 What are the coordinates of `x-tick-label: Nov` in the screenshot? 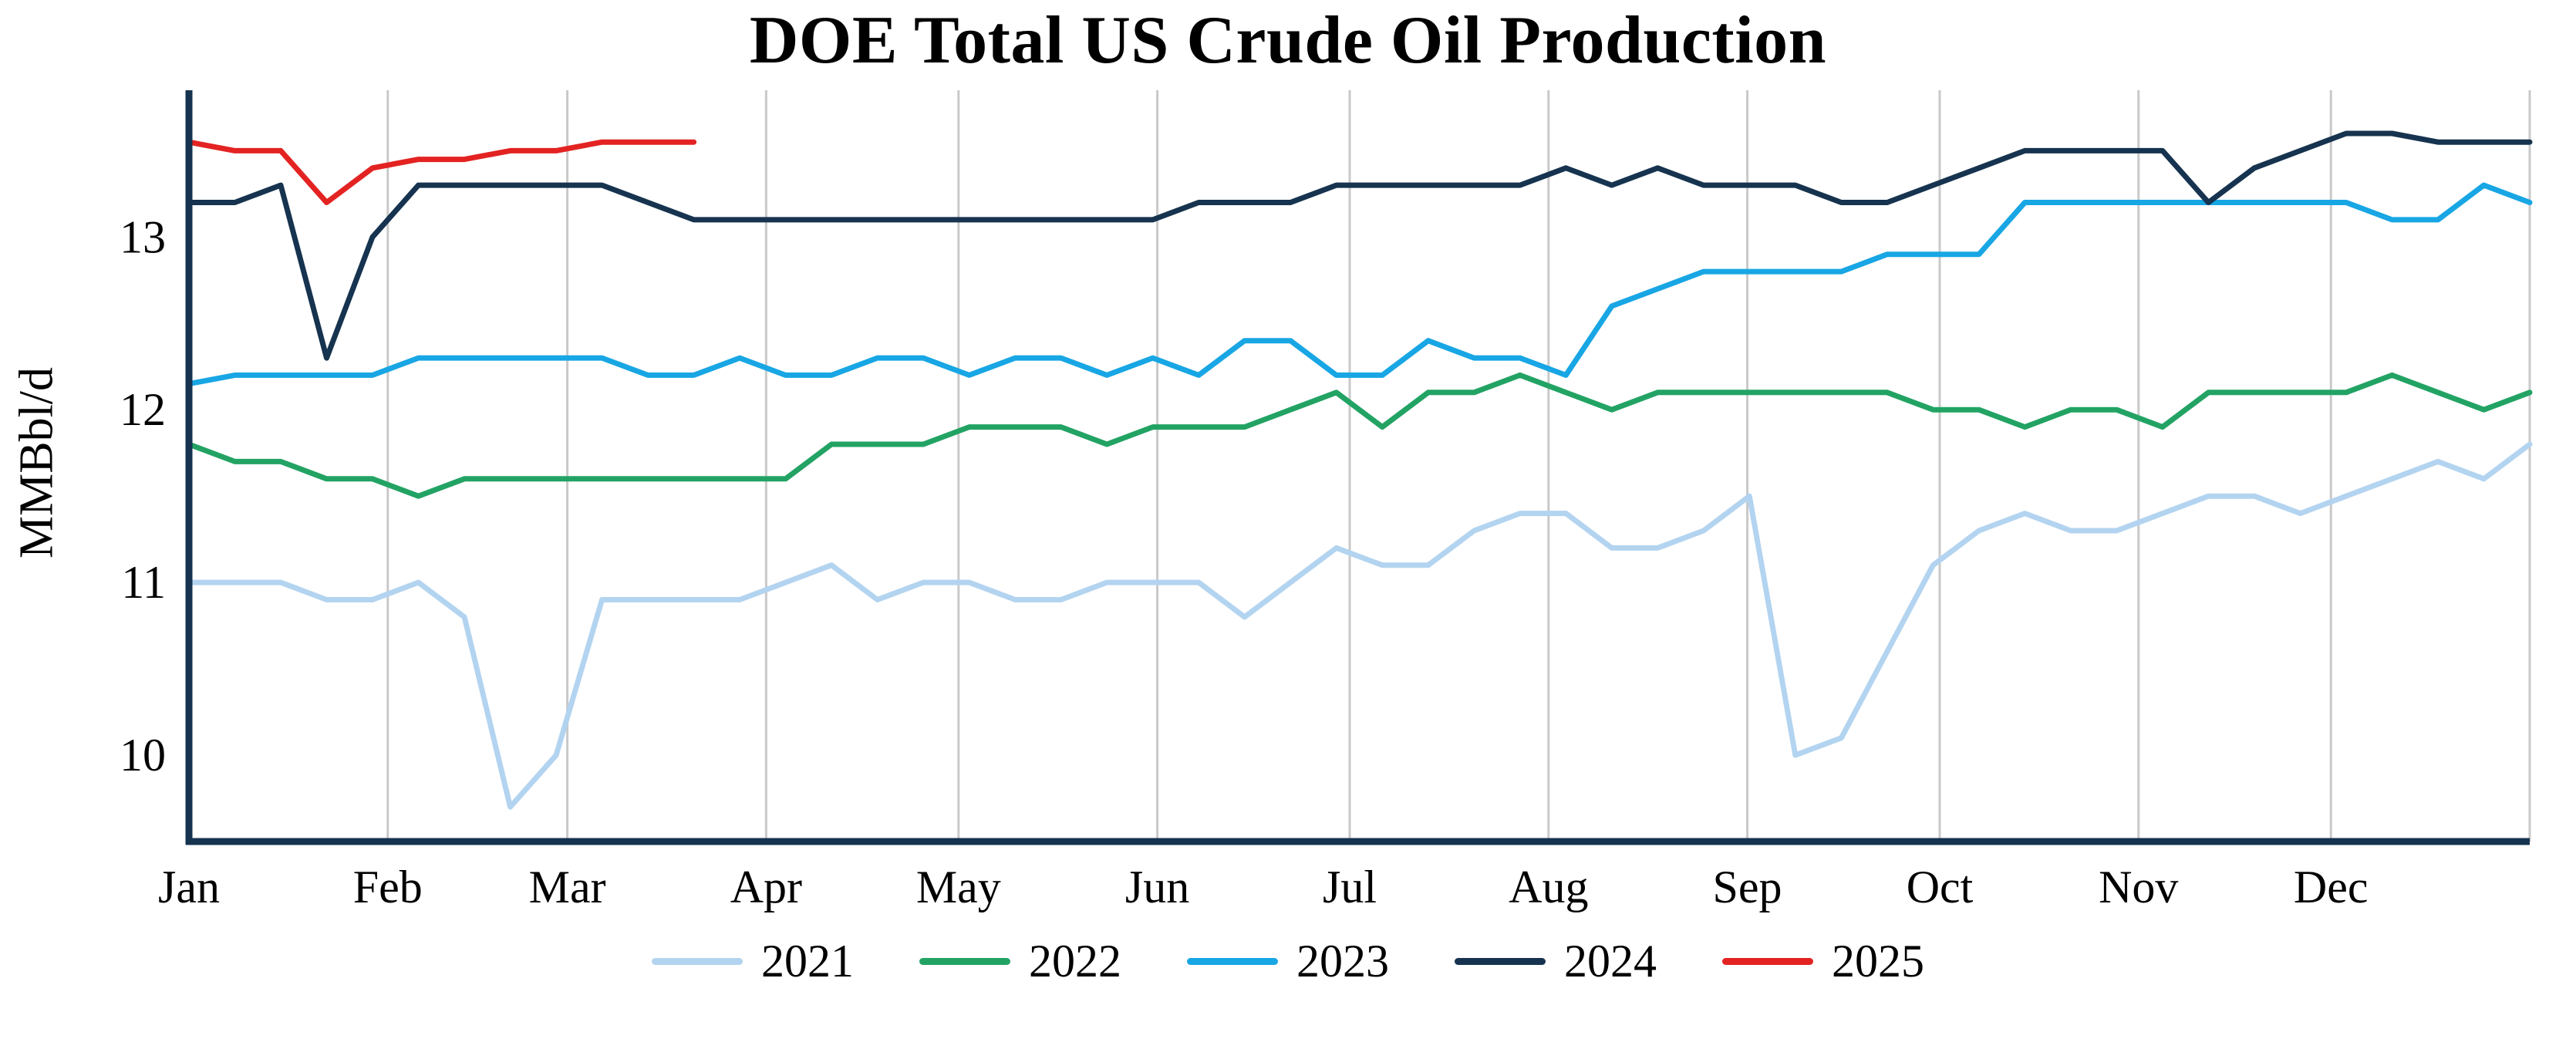 It's located at (2138, 887).